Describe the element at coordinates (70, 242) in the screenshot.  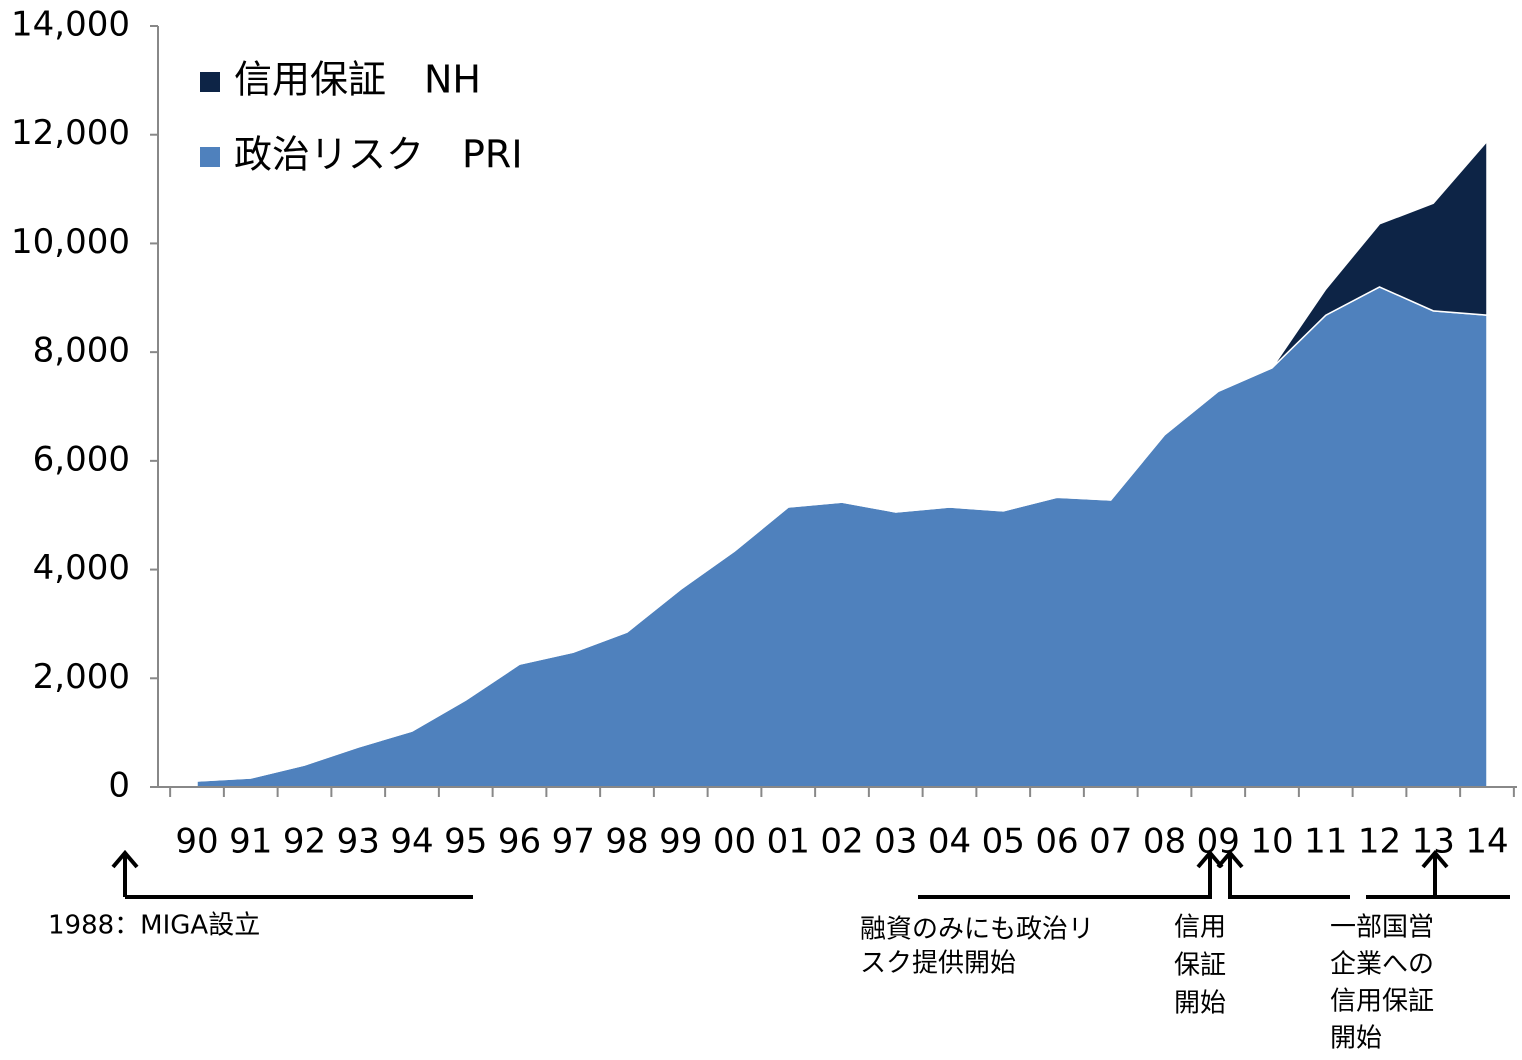
I see `y-tick-label: 10,000` at that location.